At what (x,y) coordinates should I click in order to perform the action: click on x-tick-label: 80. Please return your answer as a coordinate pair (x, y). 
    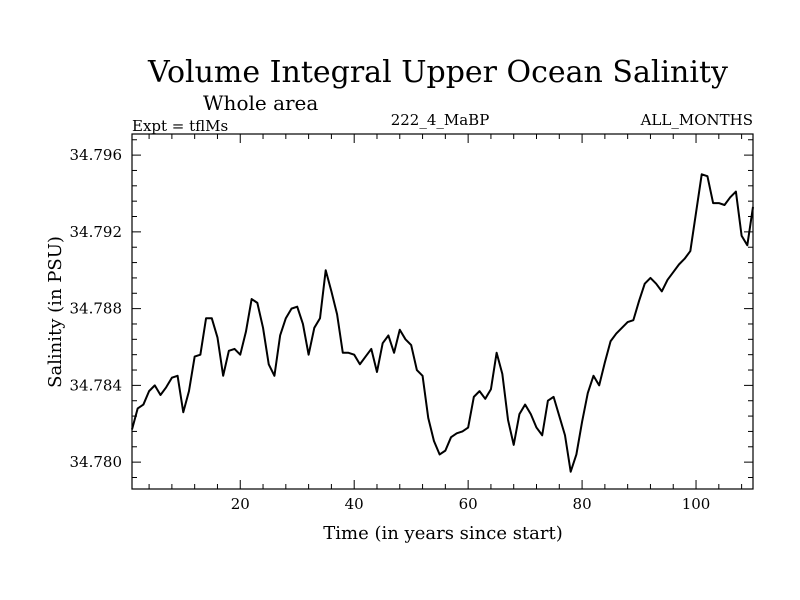
    Looking at the image, I should click on (582, 504).